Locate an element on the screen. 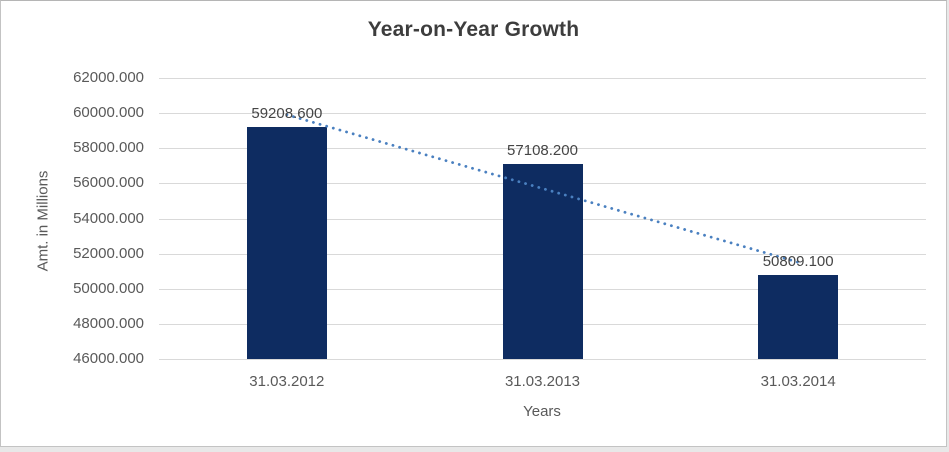 This screenshot has height=452, width=949. y-axis-tick-label: 56000.000 is located at coordinates (108, 183).